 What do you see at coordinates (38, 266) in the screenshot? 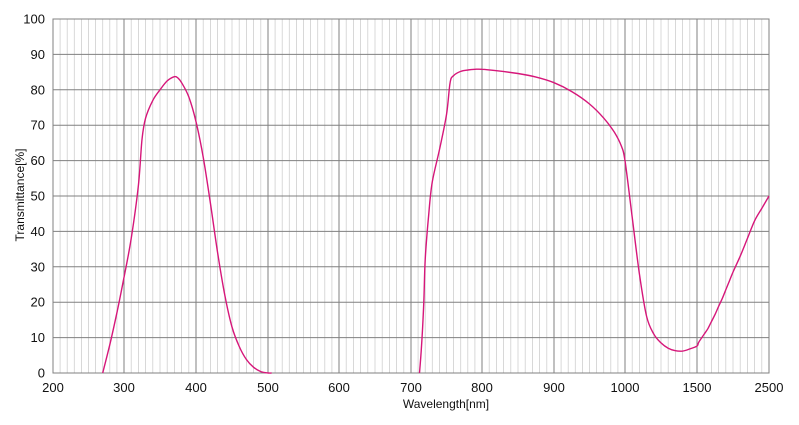
I see `y-tick-label: 30` at bounding box center [38, 266].